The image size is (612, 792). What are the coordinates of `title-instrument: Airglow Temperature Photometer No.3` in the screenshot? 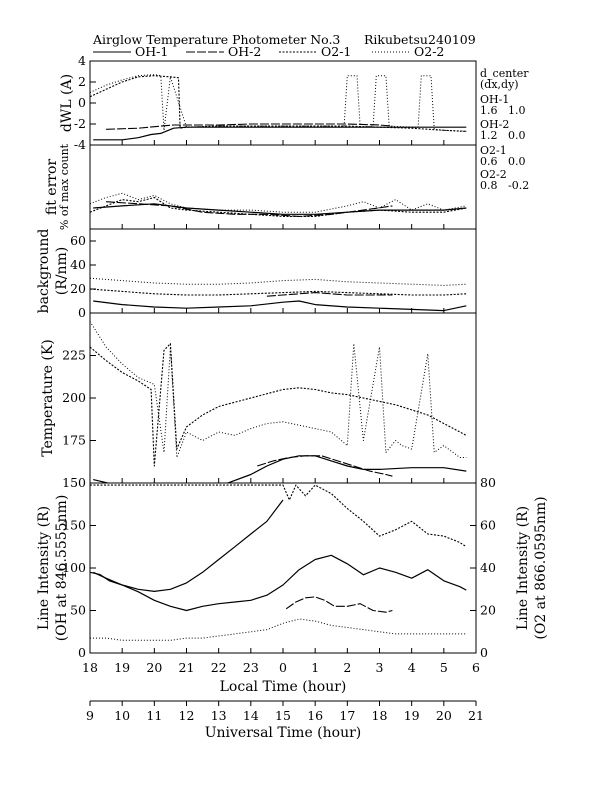 It's located at (216, 39).